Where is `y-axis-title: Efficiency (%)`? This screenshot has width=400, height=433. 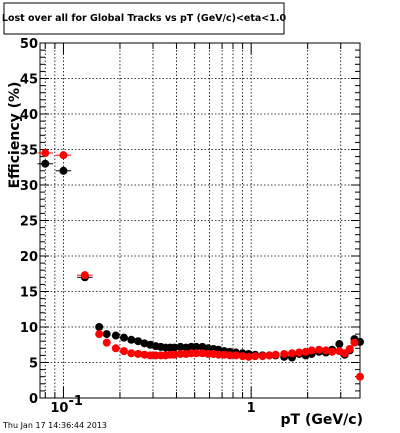 y-axis-title: Efficiency (%) is located at coordinates (15, 135).